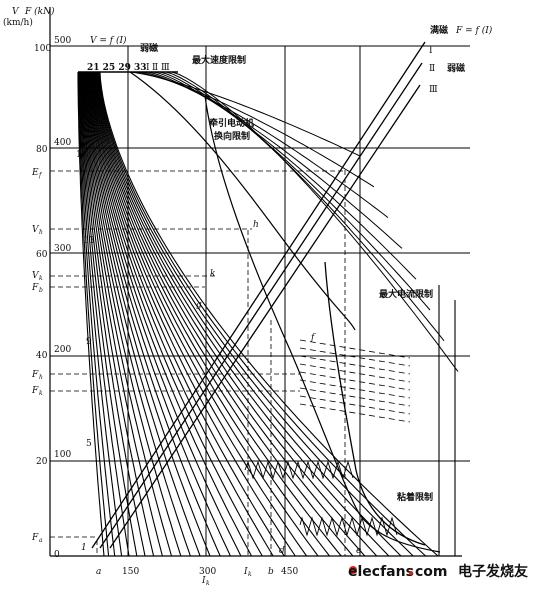 This screenshot has height=589, width=550. Describe the element at coordinates (245, 572) in the screenshot. I see `svg-text: I` at that location.